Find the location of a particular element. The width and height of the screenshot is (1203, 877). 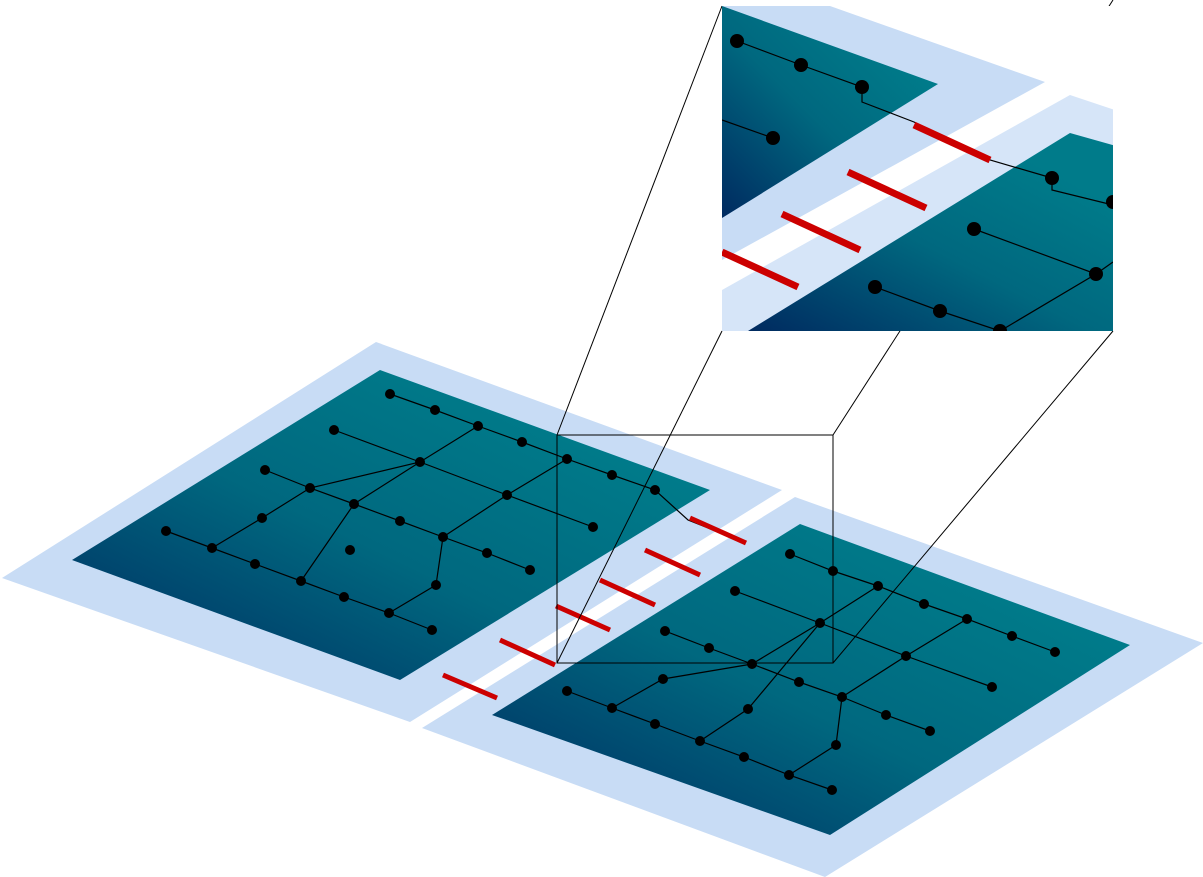

links is located at coordinates (595, 608).